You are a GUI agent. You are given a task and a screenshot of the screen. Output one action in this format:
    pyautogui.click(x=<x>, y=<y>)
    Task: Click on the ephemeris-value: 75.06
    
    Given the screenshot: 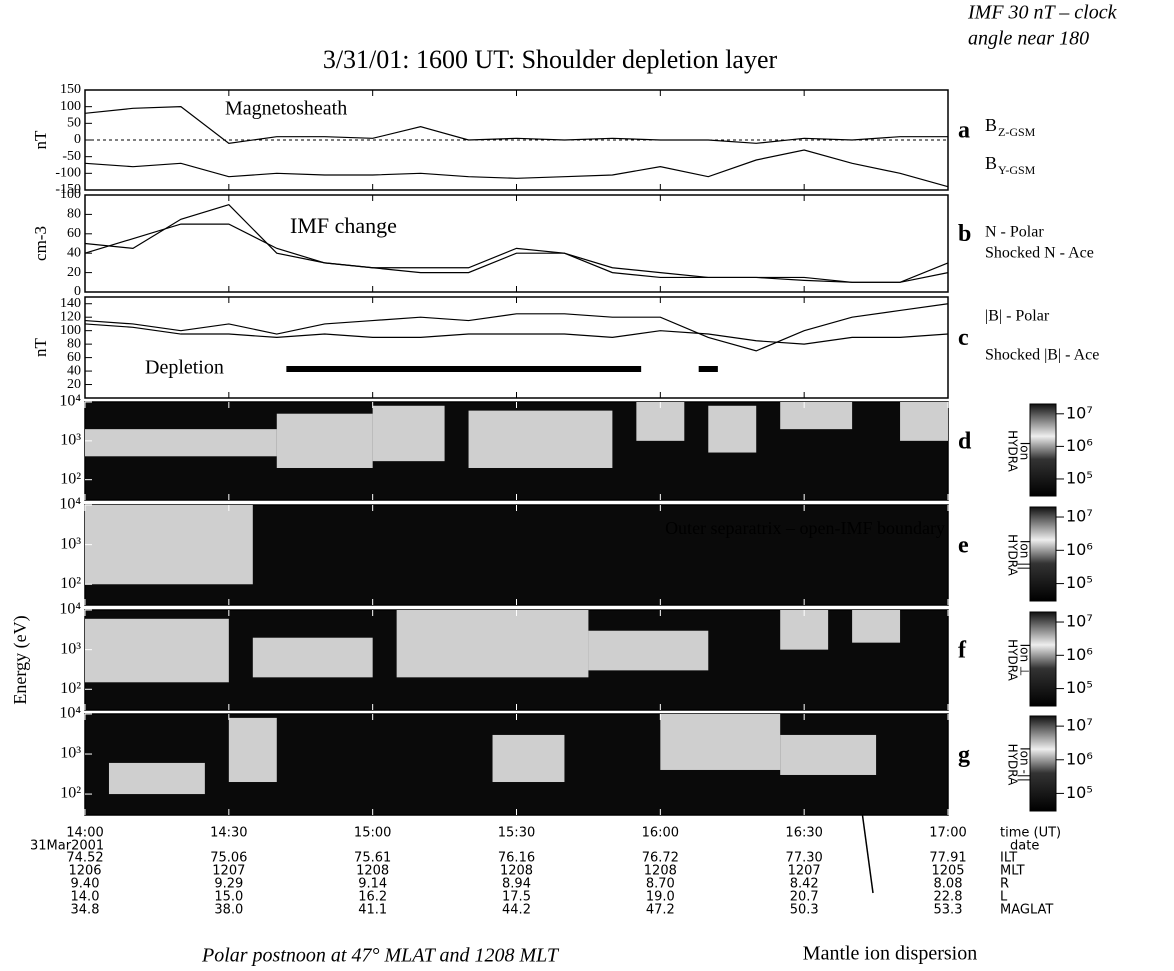 What is the action you would take?
    pyautogui.click(x=228, y=858)
    